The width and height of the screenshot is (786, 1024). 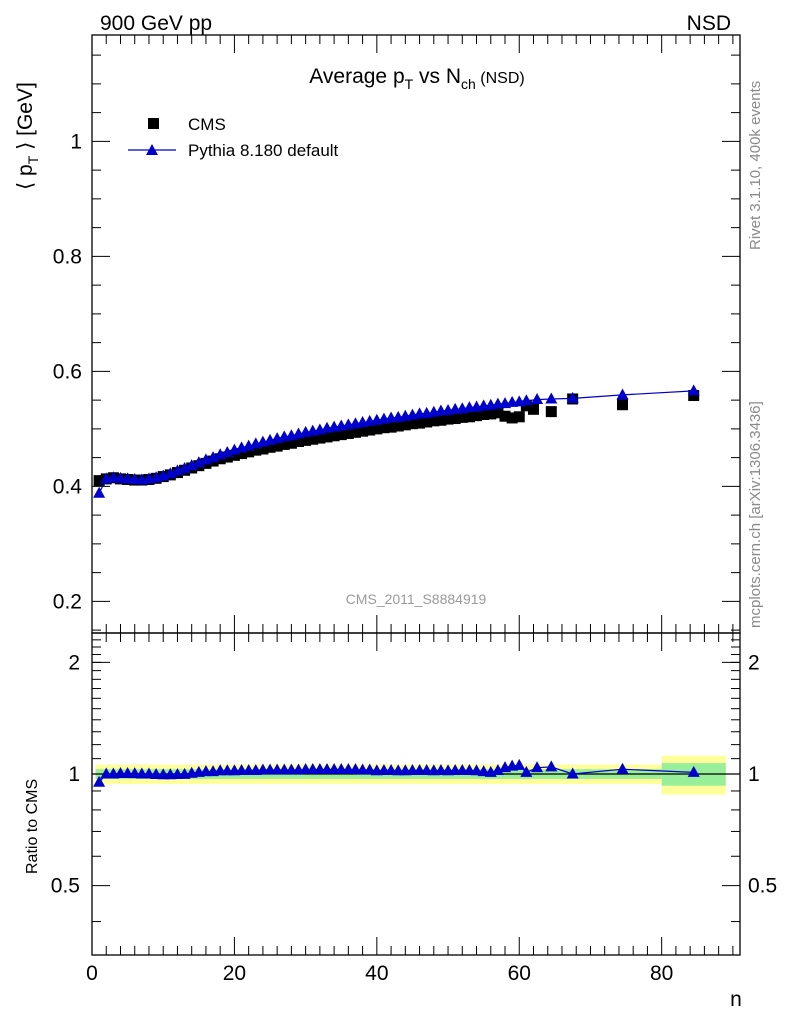 I want to click on main-y-tick-label: 0.2, so click(x=67, y=601).